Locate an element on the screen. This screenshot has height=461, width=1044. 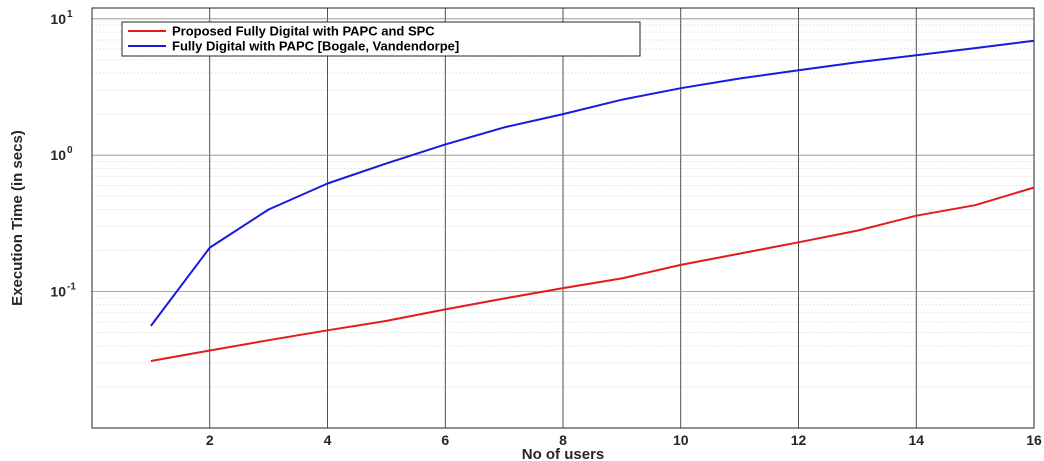
y-tick-exponent: 1 is located at coordinates (70, 14).